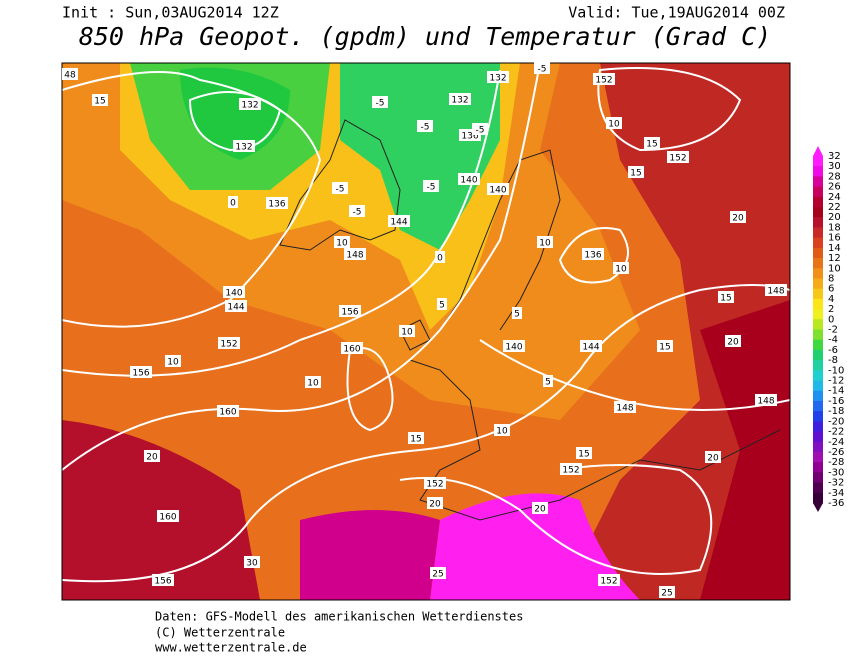 The image size is (850, 661). I want to click on scale-label: 18, so click(834, 227).